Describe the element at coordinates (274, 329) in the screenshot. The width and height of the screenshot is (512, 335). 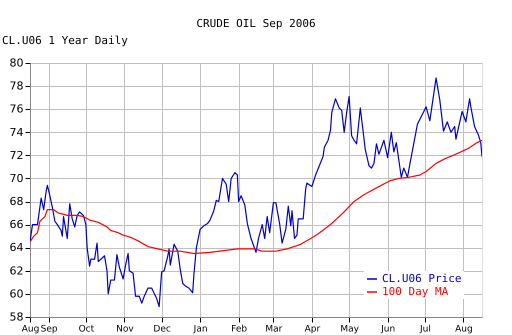
I see `x-tick-label: Mar` at that location.